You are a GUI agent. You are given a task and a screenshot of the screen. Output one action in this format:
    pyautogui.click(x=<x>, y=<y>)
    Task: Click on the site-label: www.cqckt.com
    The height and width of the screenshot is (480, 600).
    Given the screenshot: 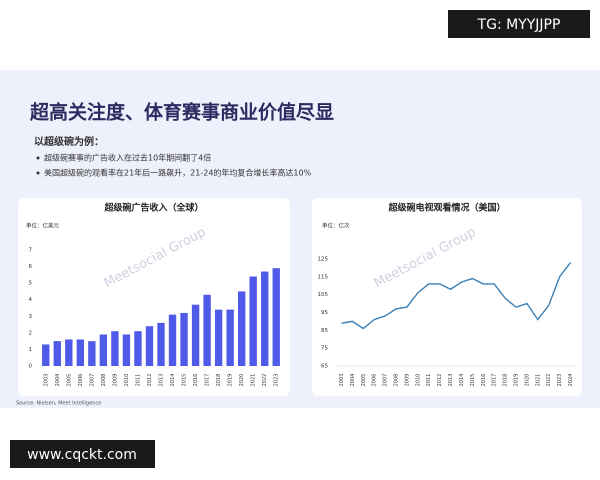 What is the action you would take?
    pyautogui.click(x=82, y=455)
    